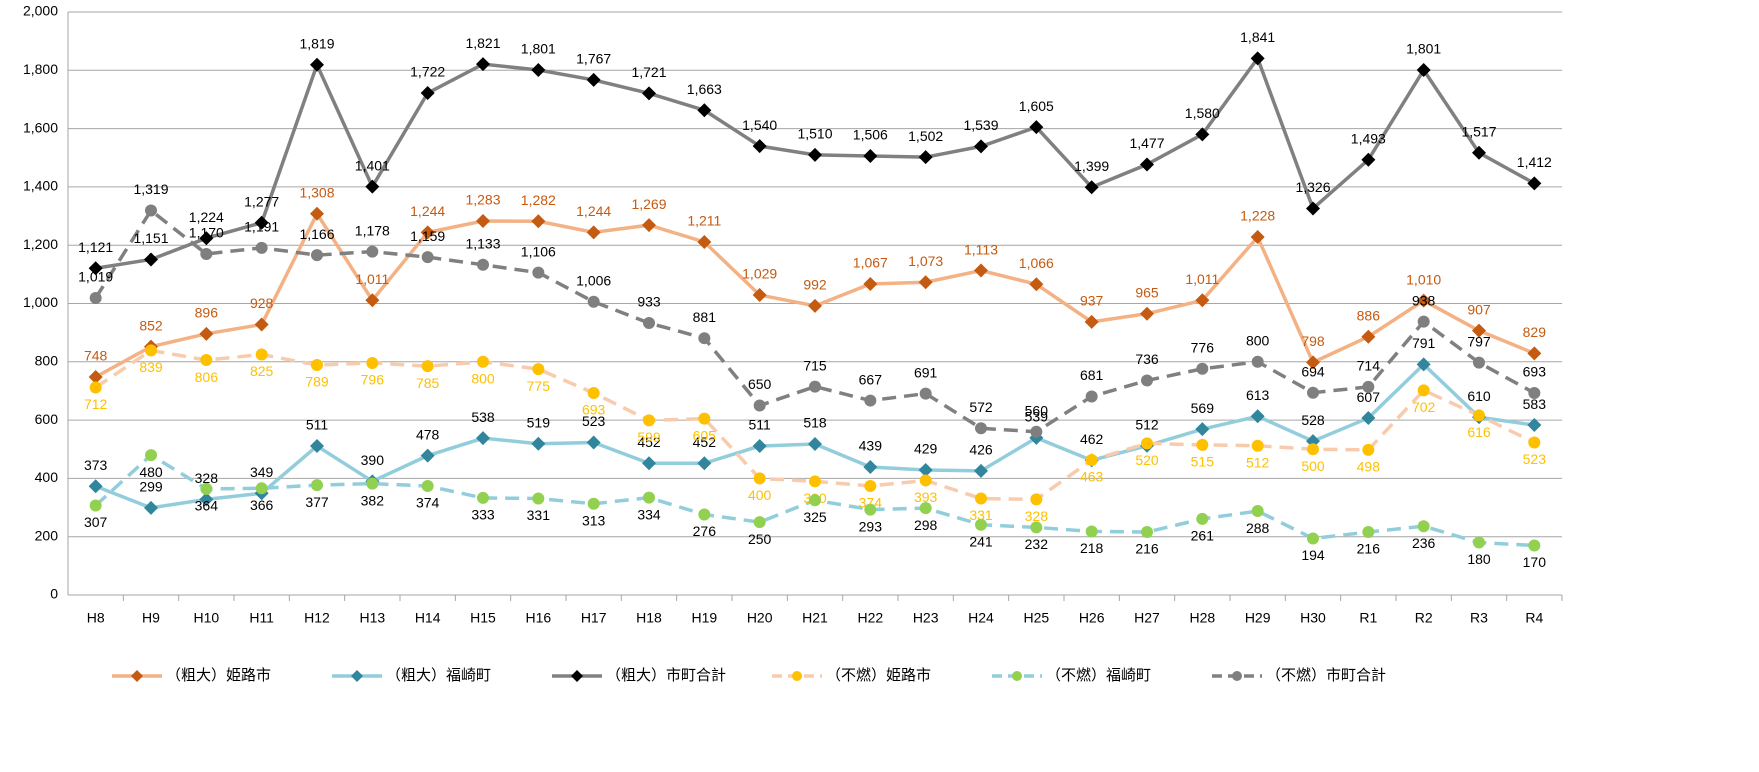 The width and height of the screenshot is (1759, 772). What do you see at coordinates (316, 43) in the screenshot?
I see `data-label: 1,819` at bounding box center [316, 43].